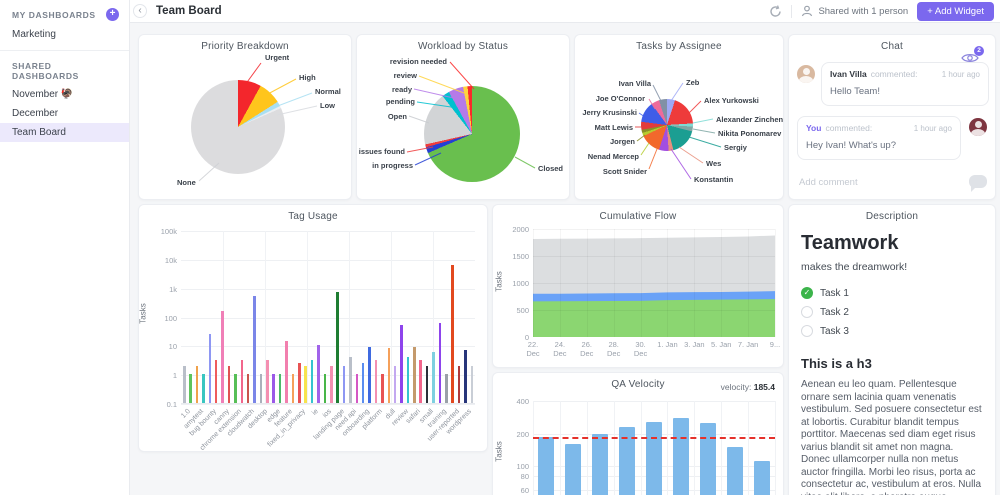 This screenshot has height=495, width=1000. What do you see at coordinates (522, 467) in the screenshot?
I see `qa-y-tick: 100` at bounding box center [522, 467].